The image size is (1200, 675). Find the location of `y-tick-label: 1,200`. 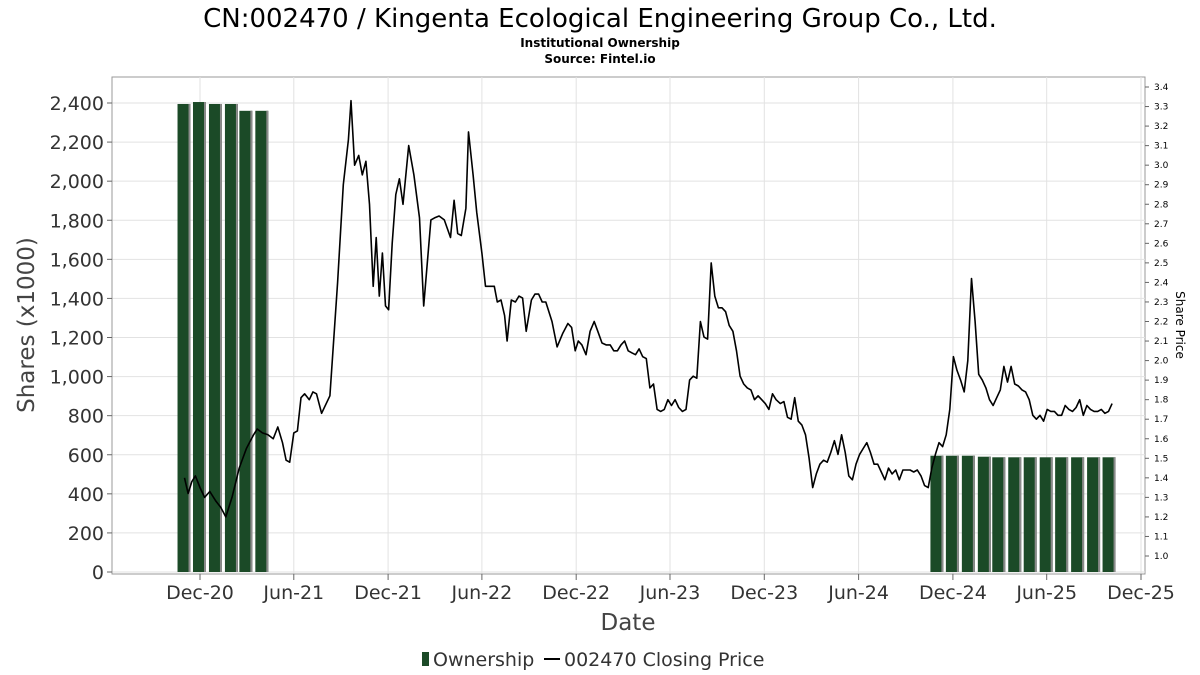

y-tick-label: 1,200 is located at coordinates (77, 339).